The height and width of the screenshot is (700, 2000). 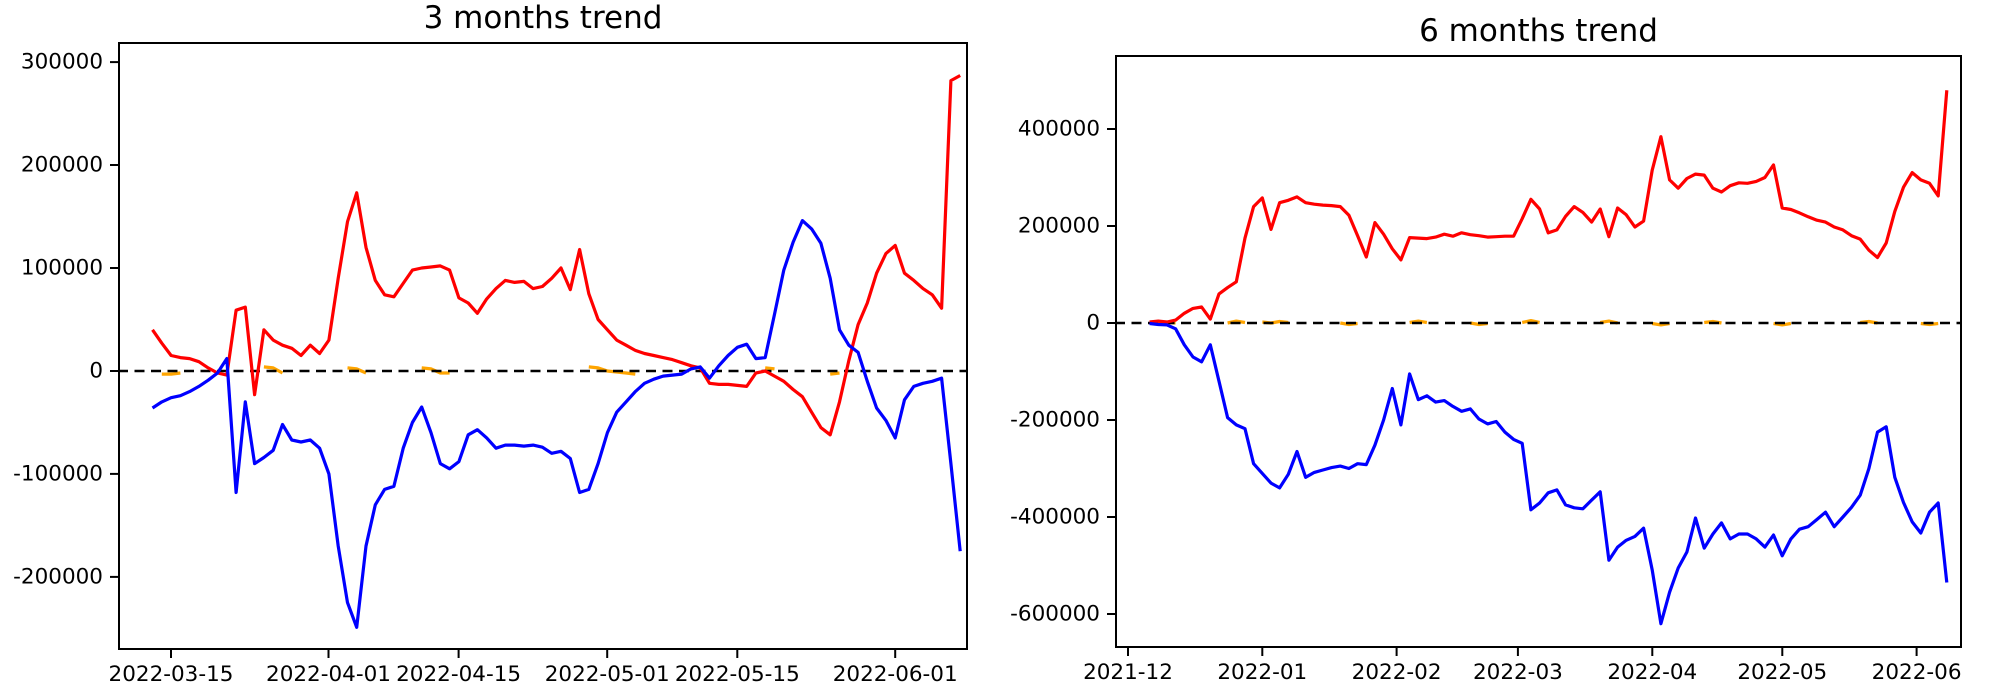 What do you see at coordinates (171, 674) in the screenshot?
I see `x-tick-label: 2022-03-15` at bounding box center [171, 674].